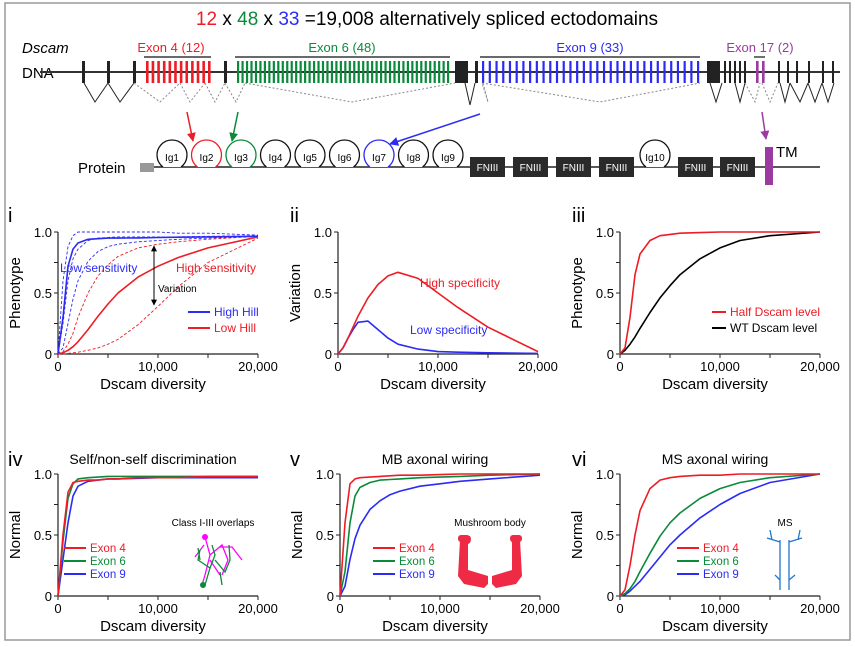 The image size is (855, 647). Describe the element at coordinates (719, 293) in the screenshot. I see `series-line-half-dscam-level` at that location.